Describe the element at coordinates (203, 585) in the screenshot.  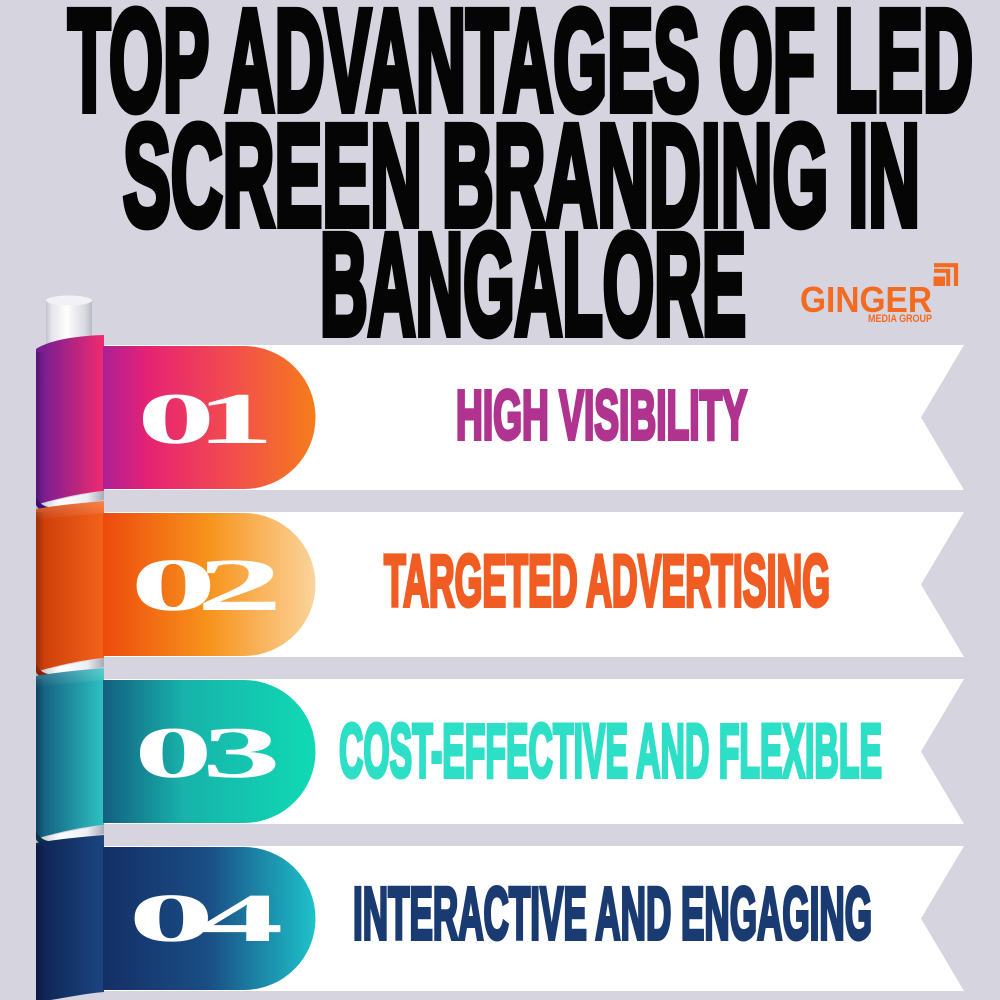
I see `svg-text: 02` at that location.